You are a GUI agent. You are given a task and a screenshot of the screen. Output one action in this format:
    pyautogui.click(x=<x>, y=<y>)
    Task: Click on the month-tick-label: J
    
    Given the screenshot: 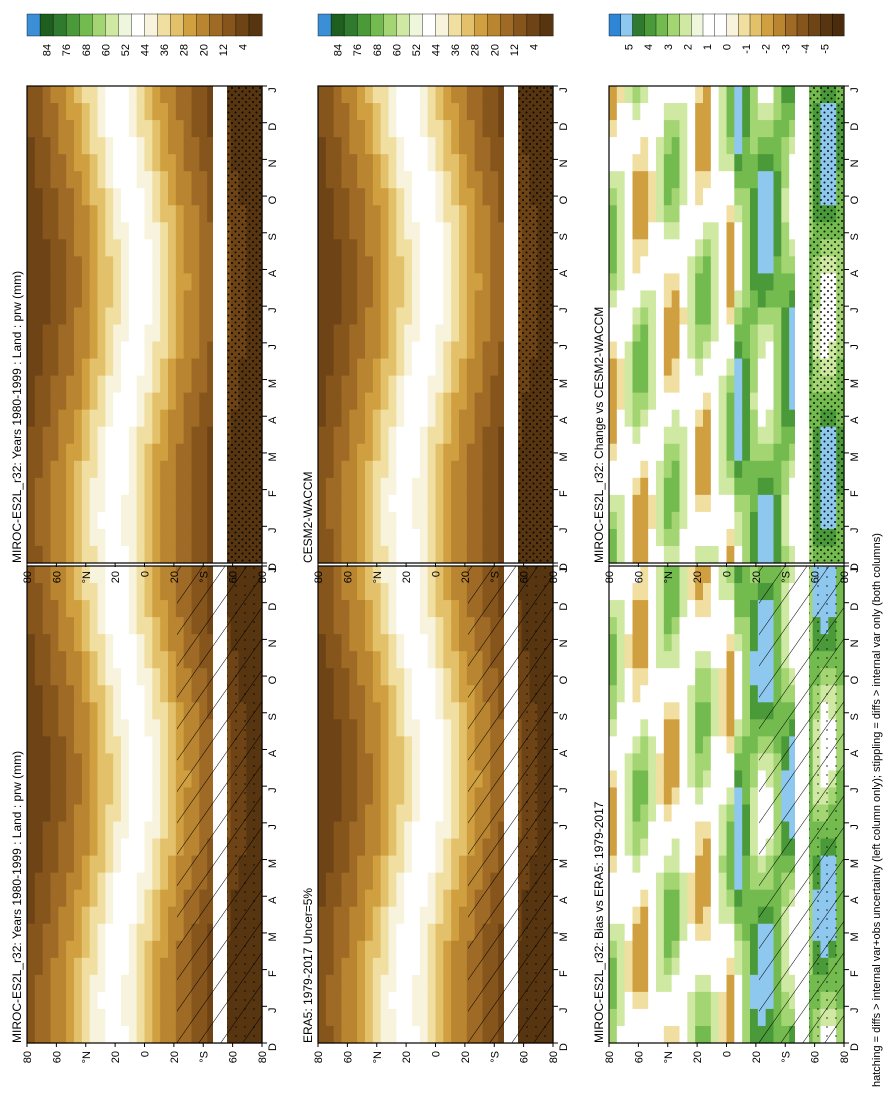 What is the action you would take?
    pyautogui.click(x=273, y=790)
    